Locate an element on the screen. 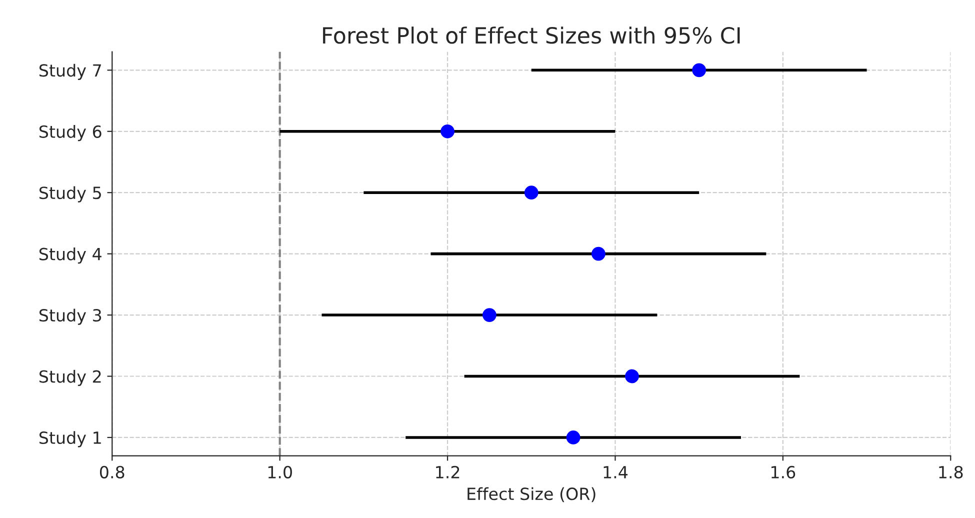 This screenshot has height=518, width=975. y-tick-label: Study 6 is located at coordinates (70, 133).